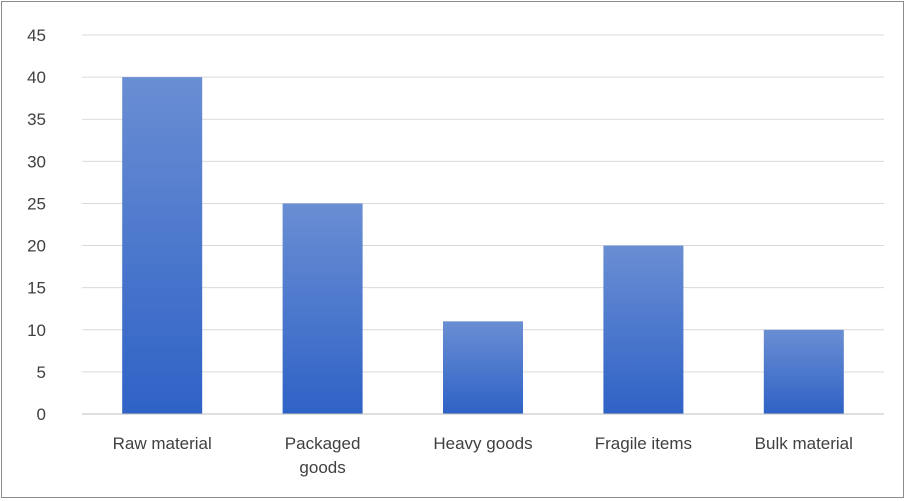 The width and height of the screenshot is (907, 501). Describe the element at coordinates (36, 225) in the screenshot. I see `y-axis-ticks: 0 5 10 15 20 25 30 35 40 45` at that location.